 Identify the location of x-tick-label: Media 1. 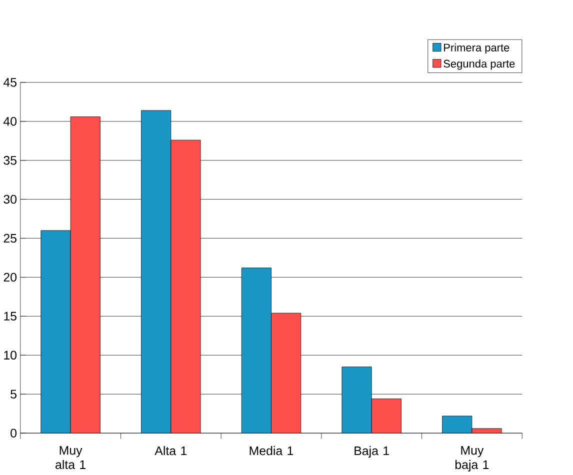
(272, 451).